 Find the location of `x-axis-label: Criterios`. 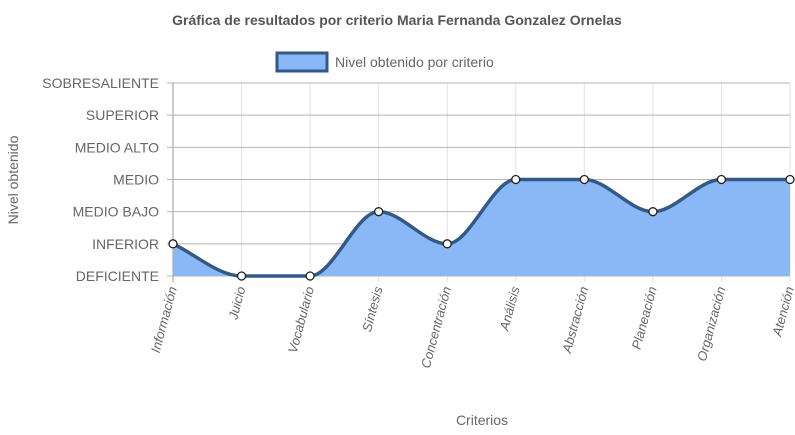

x-axis-label: Criterios is located at coordinates (482, 420).